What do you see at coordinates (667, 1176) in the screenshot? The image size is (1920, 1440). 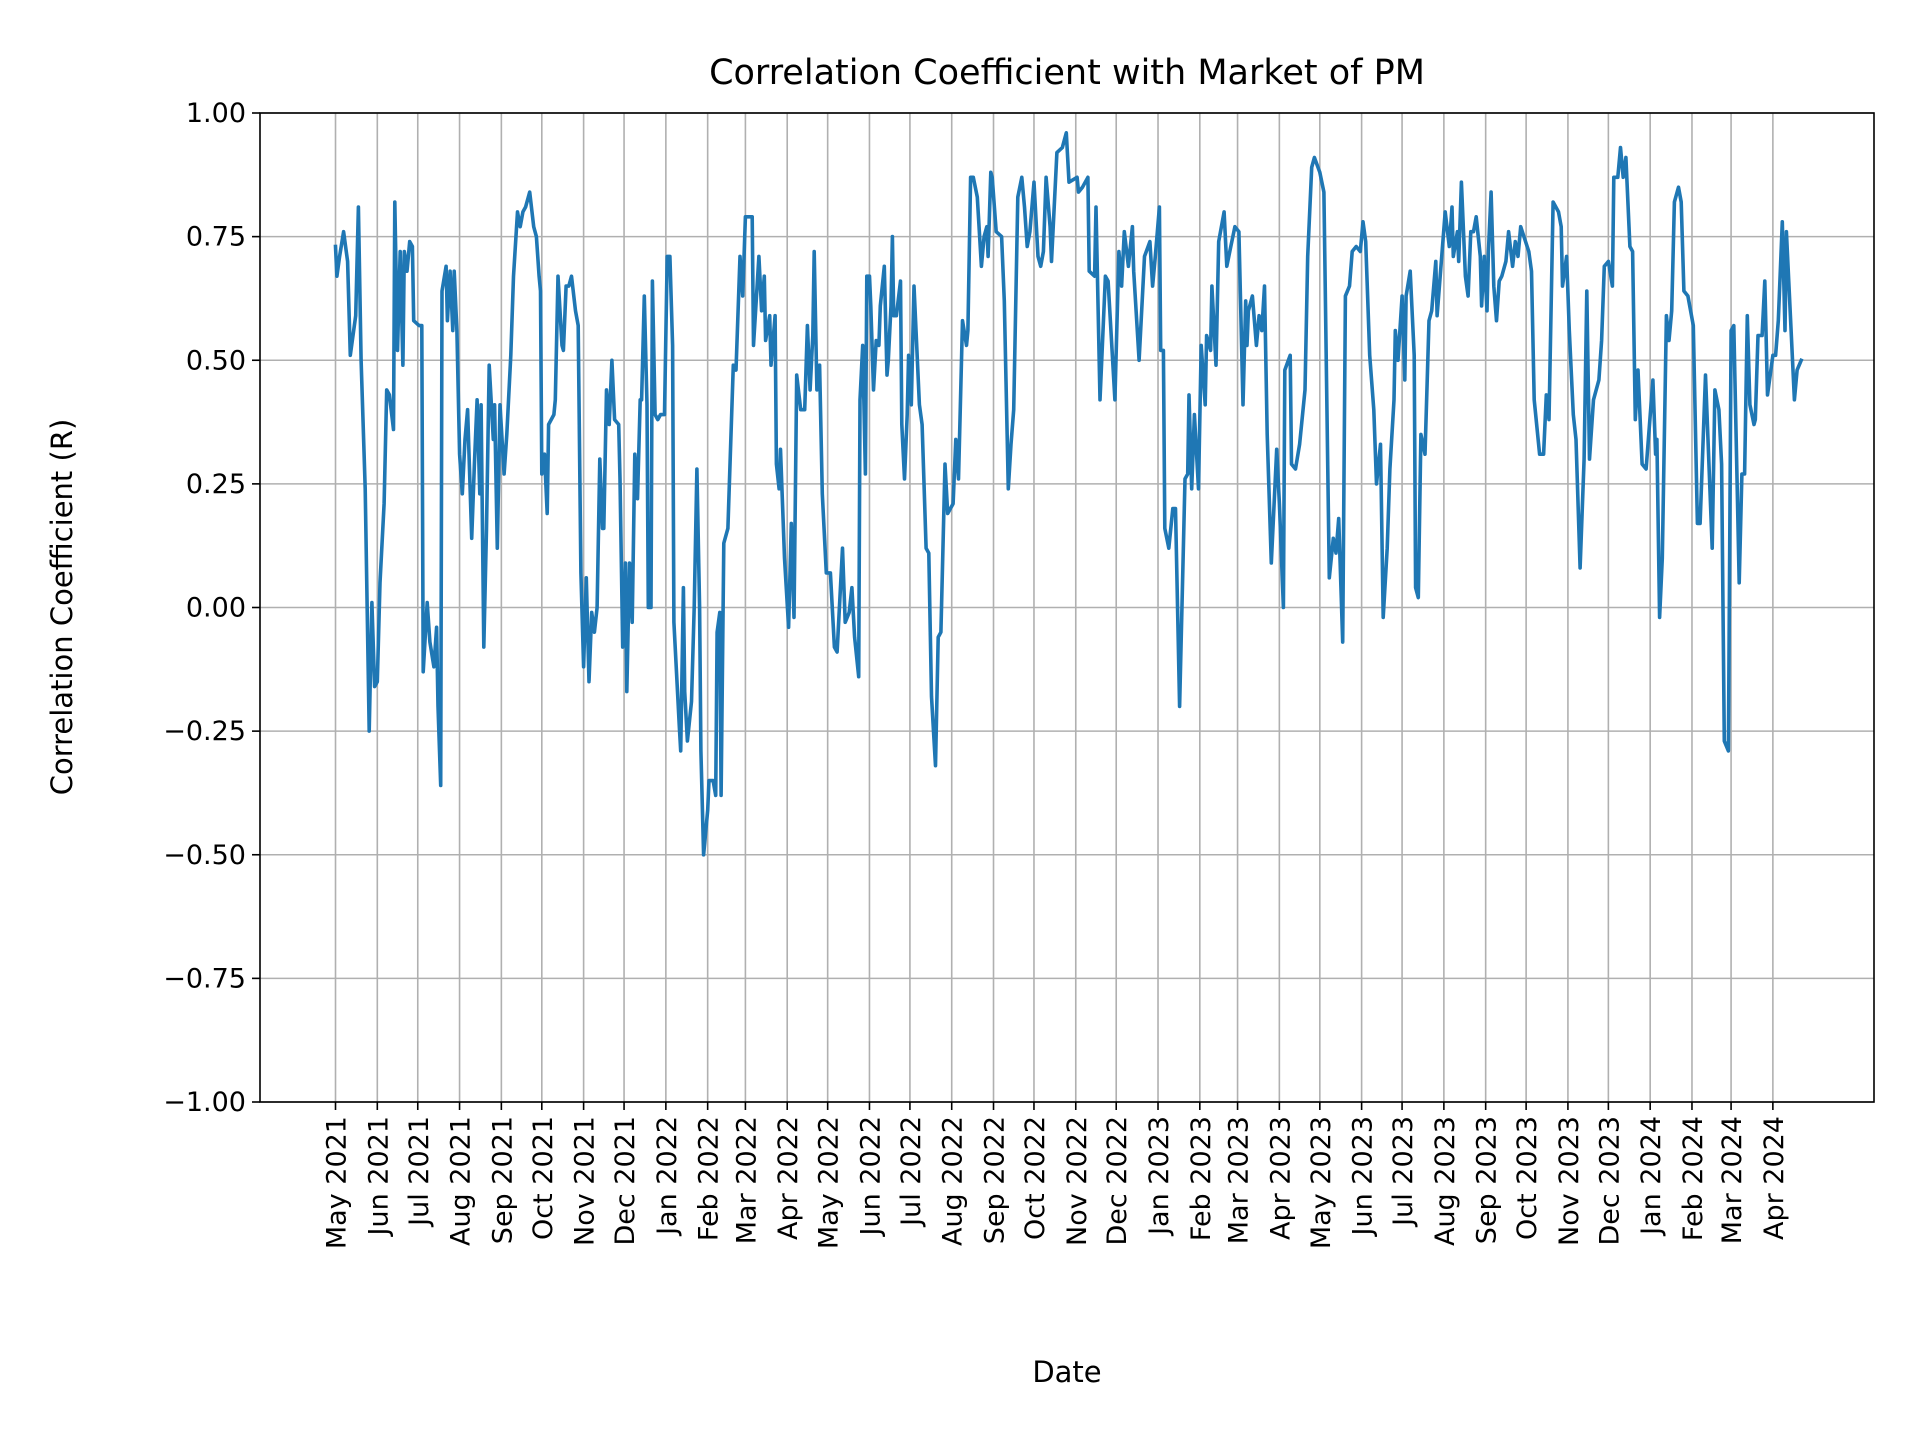 I see `x-tick-label: Jan 2022` at bounding box center [667, 1176].